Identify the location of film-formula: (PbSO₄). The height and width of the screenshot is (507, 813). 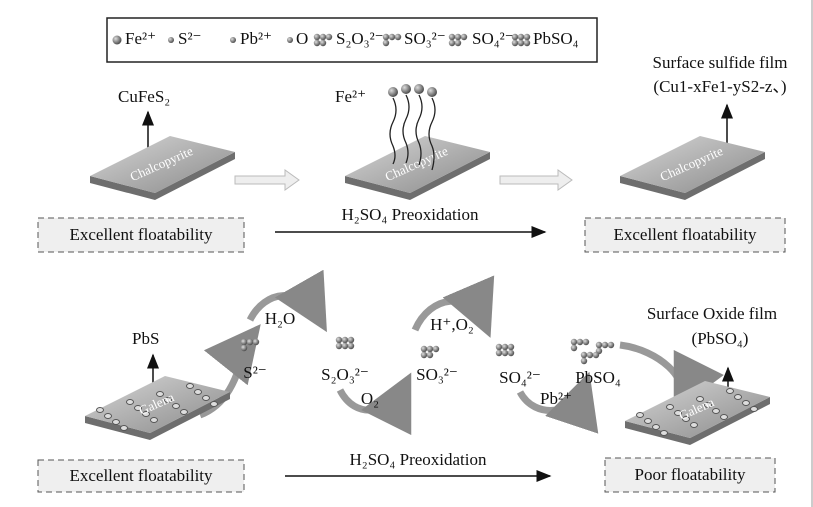
(720, 338).